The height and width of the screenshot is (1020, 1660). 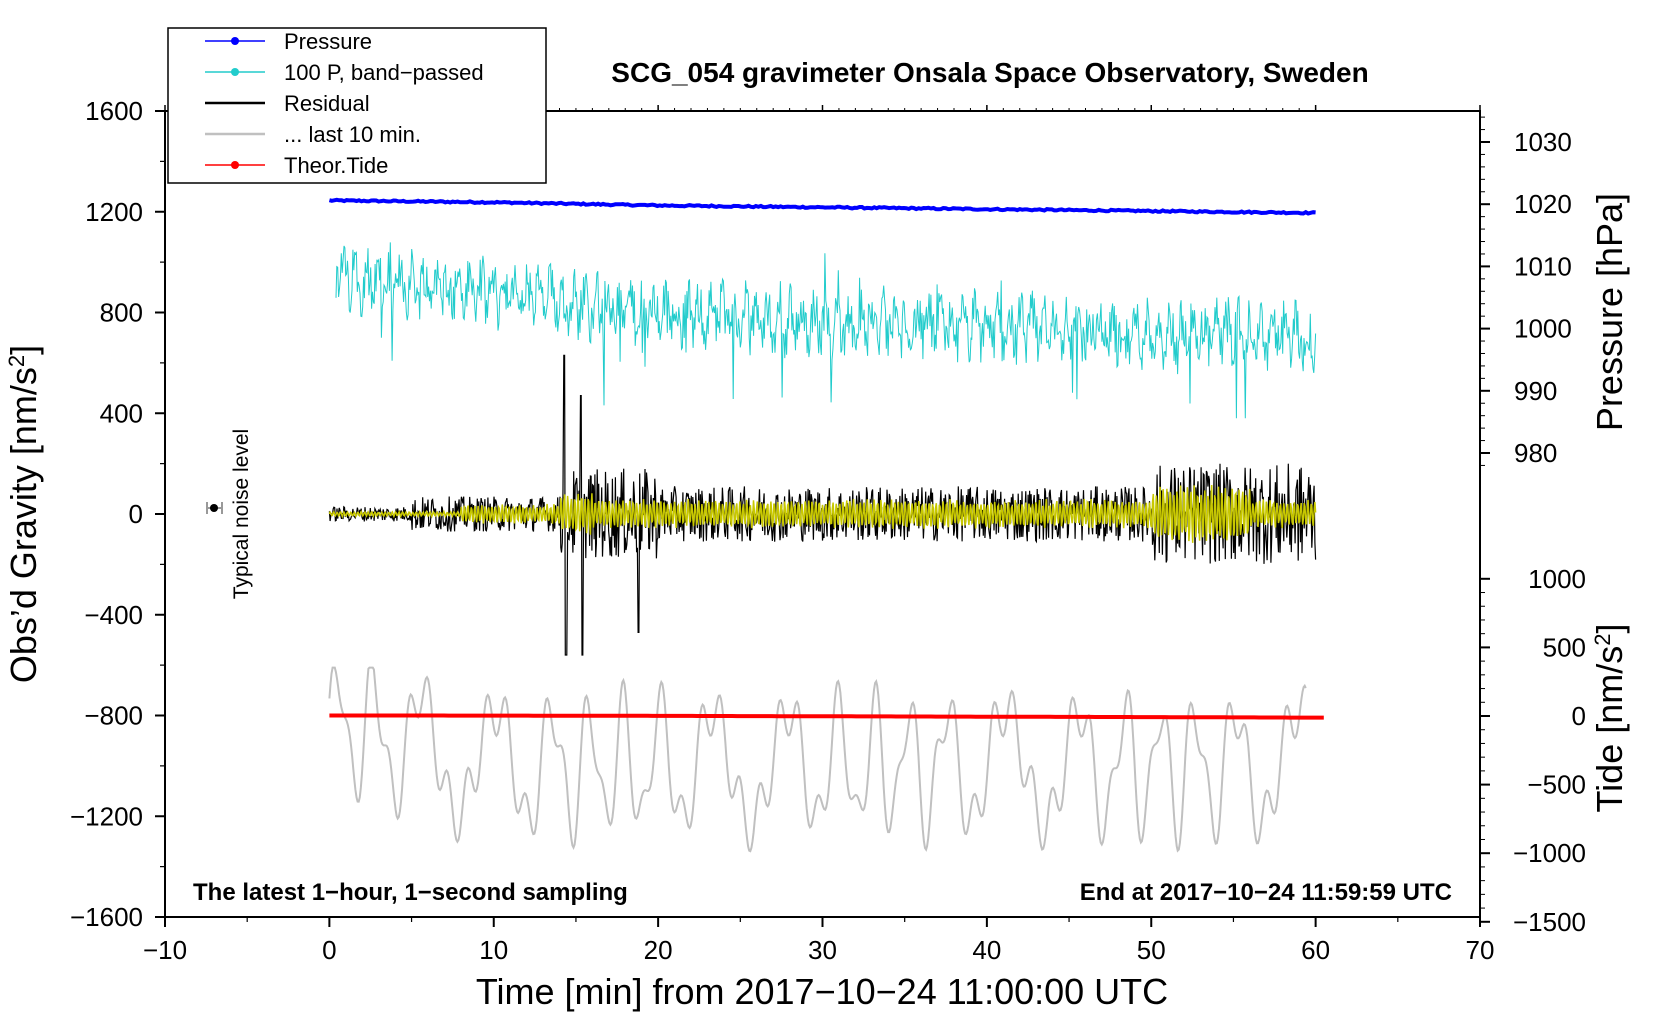 I want to click on y-axis-left-title-text: Obs’d Gravity [nm/s, so click(x=23, y=525).